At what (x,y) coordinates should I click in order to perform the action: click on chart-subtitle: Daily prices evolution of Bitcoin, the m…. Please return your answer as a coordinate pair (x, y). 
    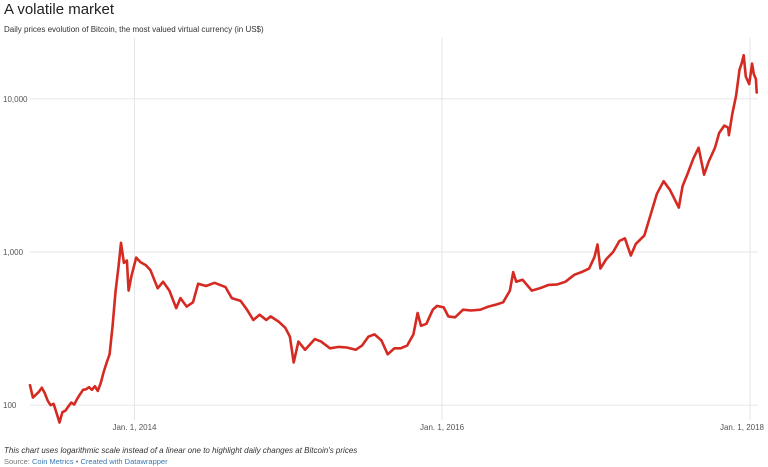
    Looking at the image, I should click on (134, 29).